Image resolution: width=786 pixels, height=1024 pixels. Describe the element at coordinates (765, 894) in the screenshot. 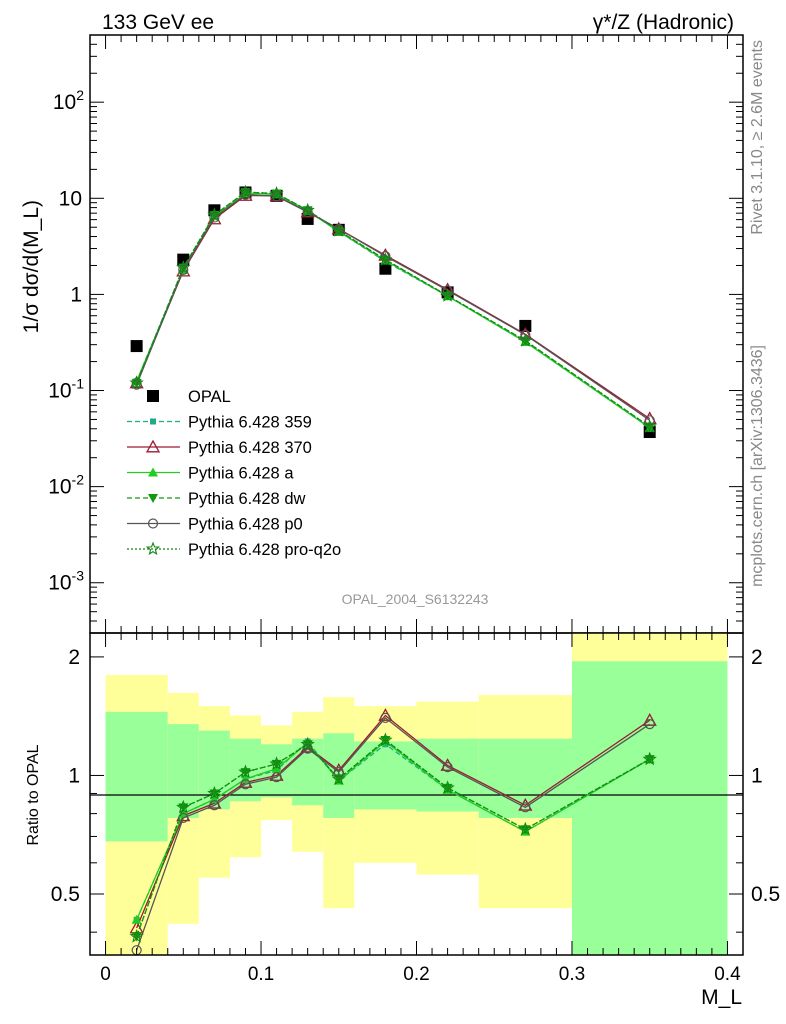

I see `ratio-ytick-label-r-0: 0.5` at that location.